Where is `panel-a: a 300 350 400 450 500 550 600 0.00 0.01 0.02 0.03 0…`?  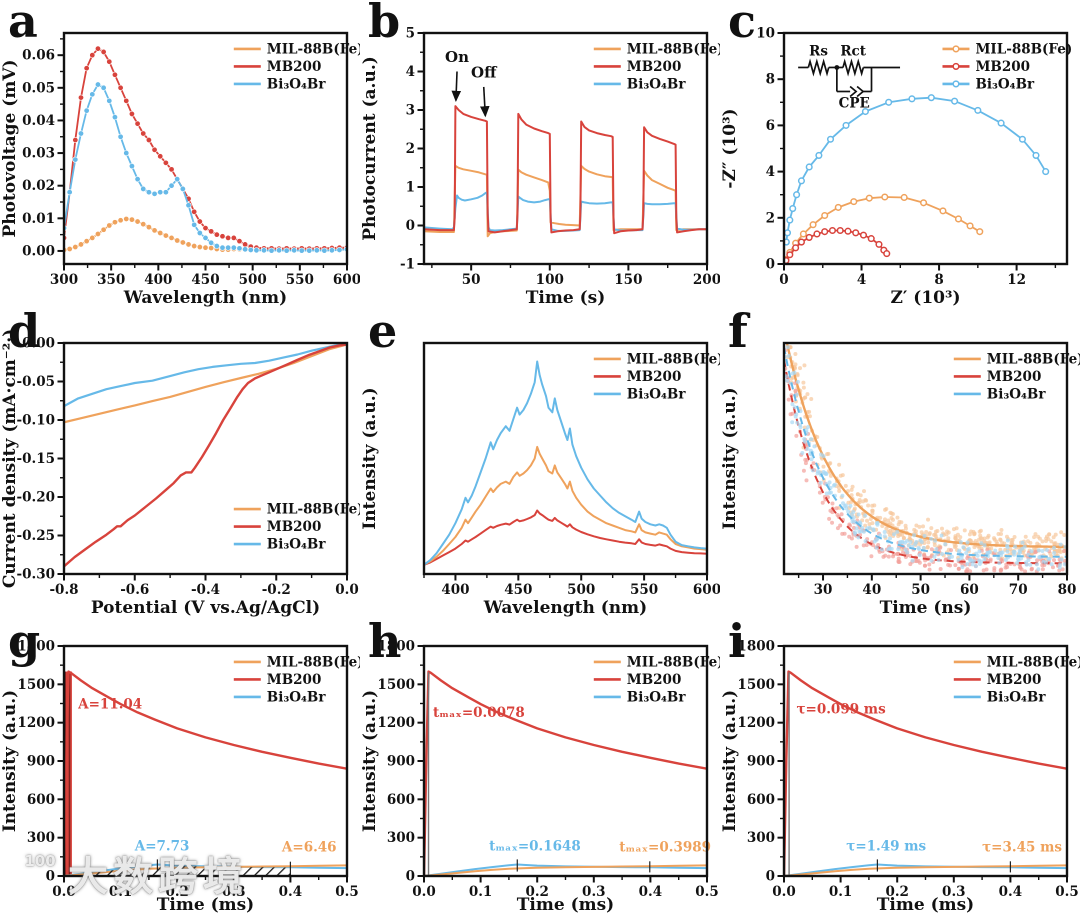
panel-a: a 300 350 400 450 500 550 600 0.00 0.01 0.02 0.03 0… is located at coordinates (180, 155).